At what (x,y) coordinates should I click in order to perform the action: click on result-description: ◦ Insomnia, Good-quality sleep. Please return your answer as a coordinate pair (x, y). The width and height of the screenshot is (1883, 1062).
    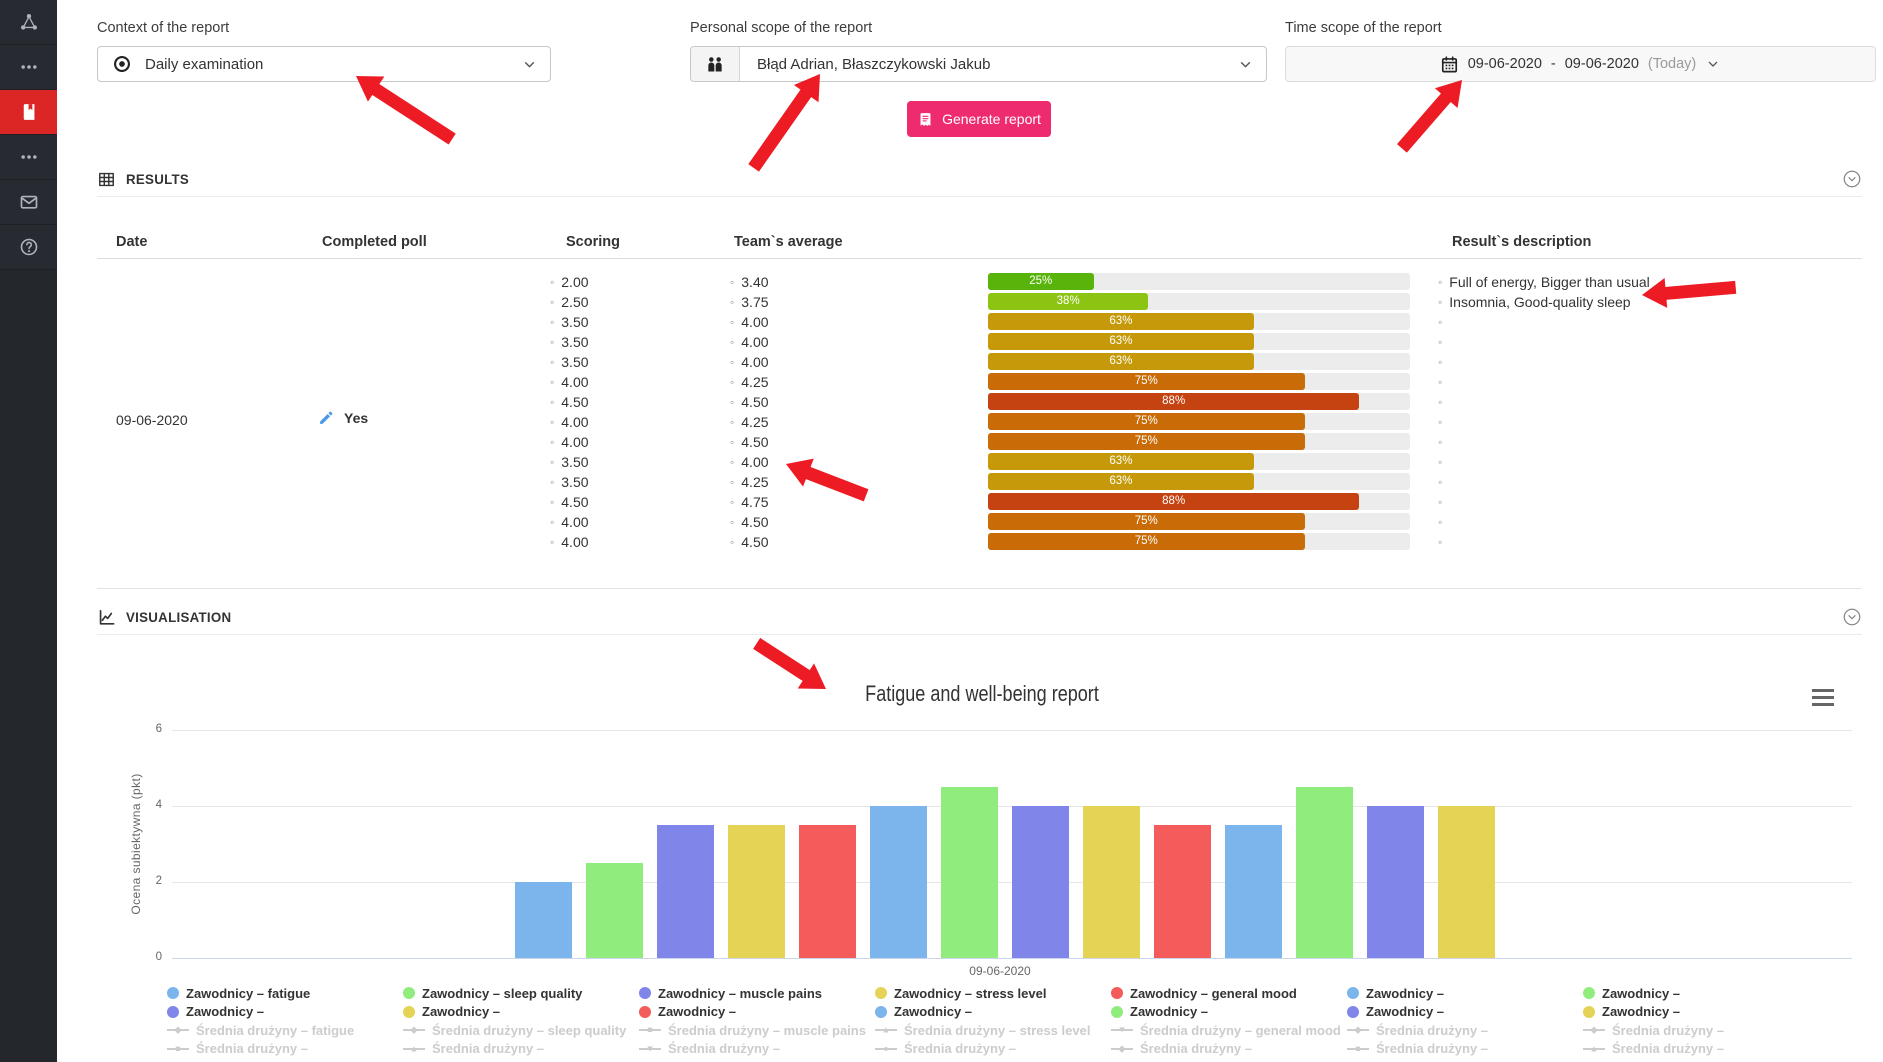
    Looking at the image, I should click on (1534, 302).